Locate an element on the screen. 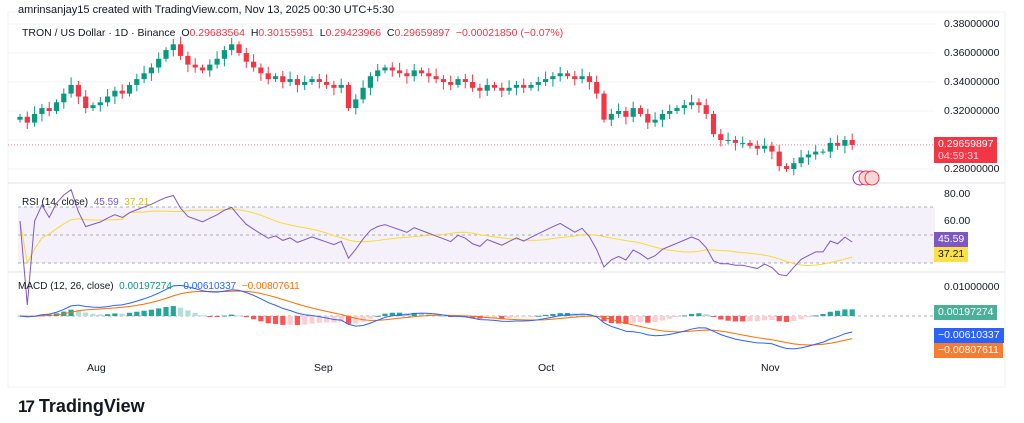  low-value: 0.29423966 is located at coordinates (353, 33).